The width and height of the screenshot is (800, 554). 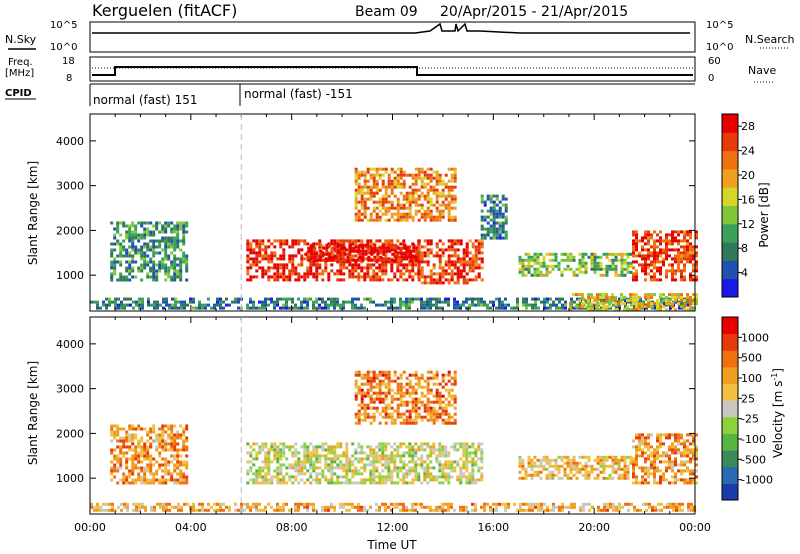 What do you see at coordinates (298, 94) in the screenshot?
I see `cpid-segment-2: normal (fast) -151` at bounding box center [298, 94].